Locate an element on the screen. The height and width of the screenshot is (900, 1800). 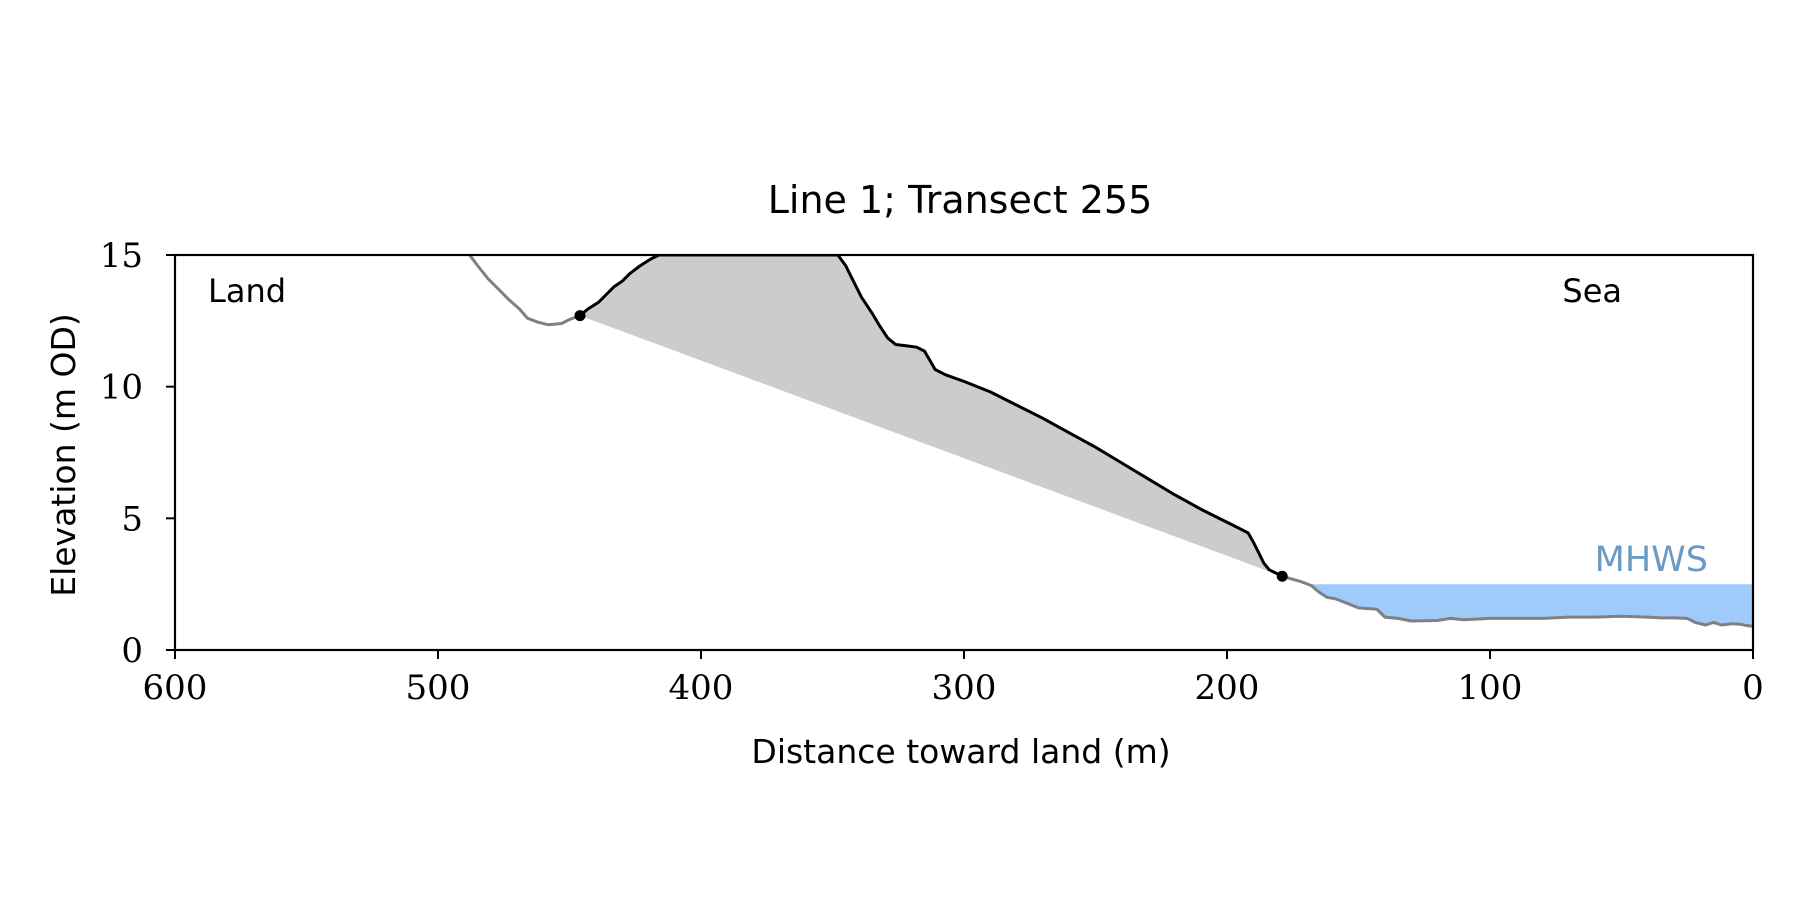
y-tick-label: 5 is located at coordinates (132, 519).